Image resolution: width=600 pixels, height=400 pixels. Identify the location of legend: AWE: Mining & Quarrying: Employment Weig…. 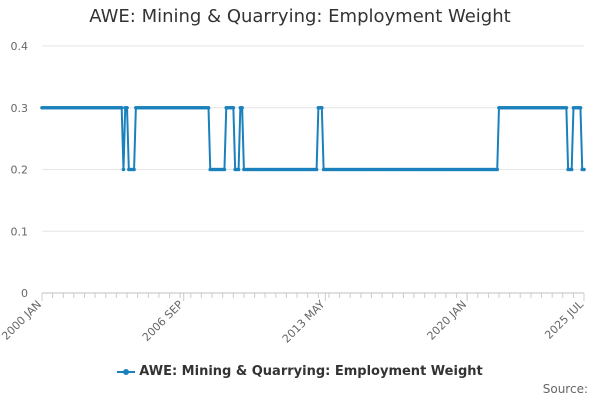
(300, 371).